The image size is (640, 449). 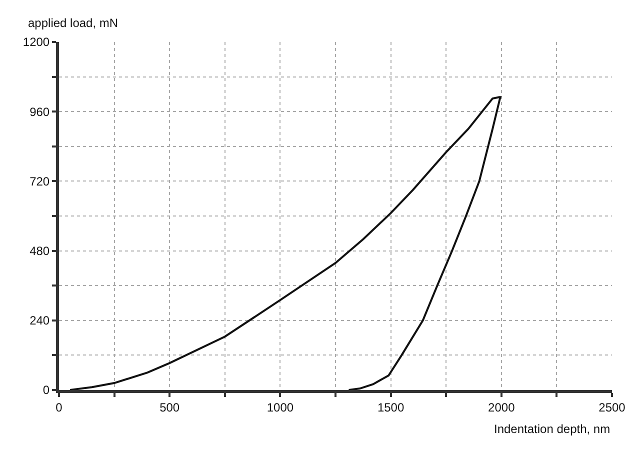 What do you see at coordinates (280, 407) in the screenshot?
I see `x-tick-label: 1000` at bounding box center [280, 407].